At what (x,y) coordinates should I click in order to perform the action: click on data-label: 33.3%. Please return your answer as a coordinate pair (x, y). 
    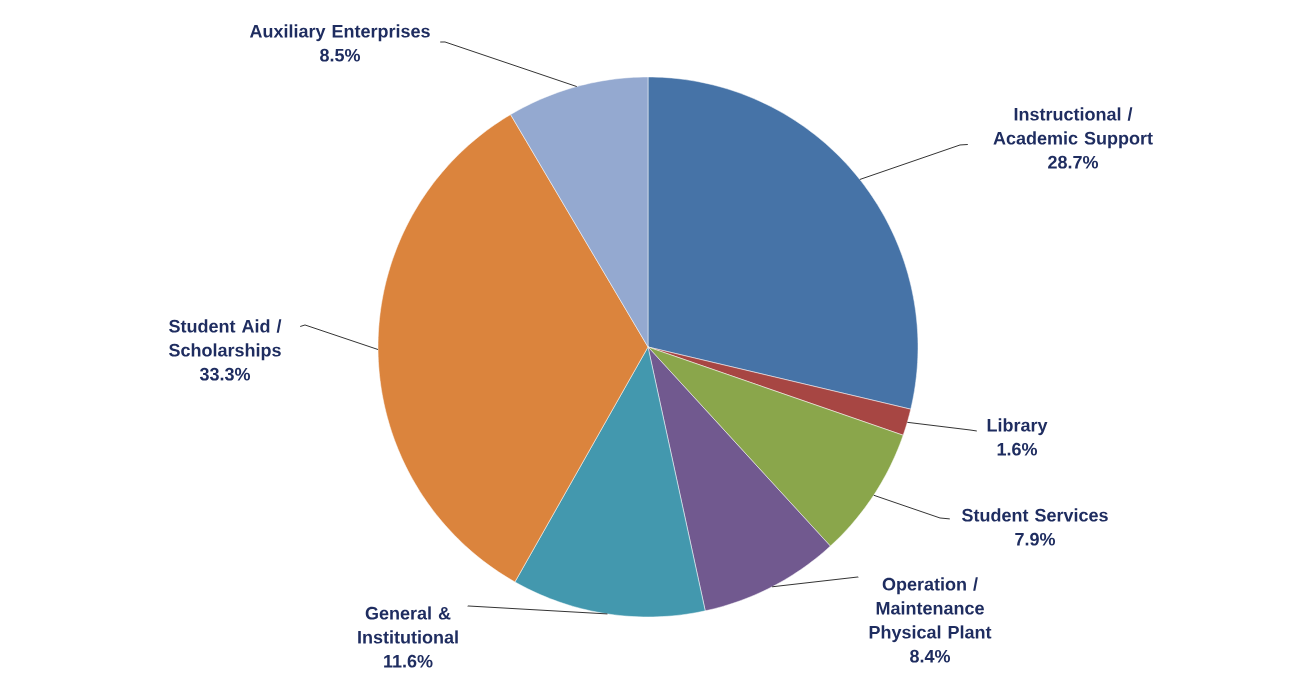
    Looking at the image, I should click on (225, 374).